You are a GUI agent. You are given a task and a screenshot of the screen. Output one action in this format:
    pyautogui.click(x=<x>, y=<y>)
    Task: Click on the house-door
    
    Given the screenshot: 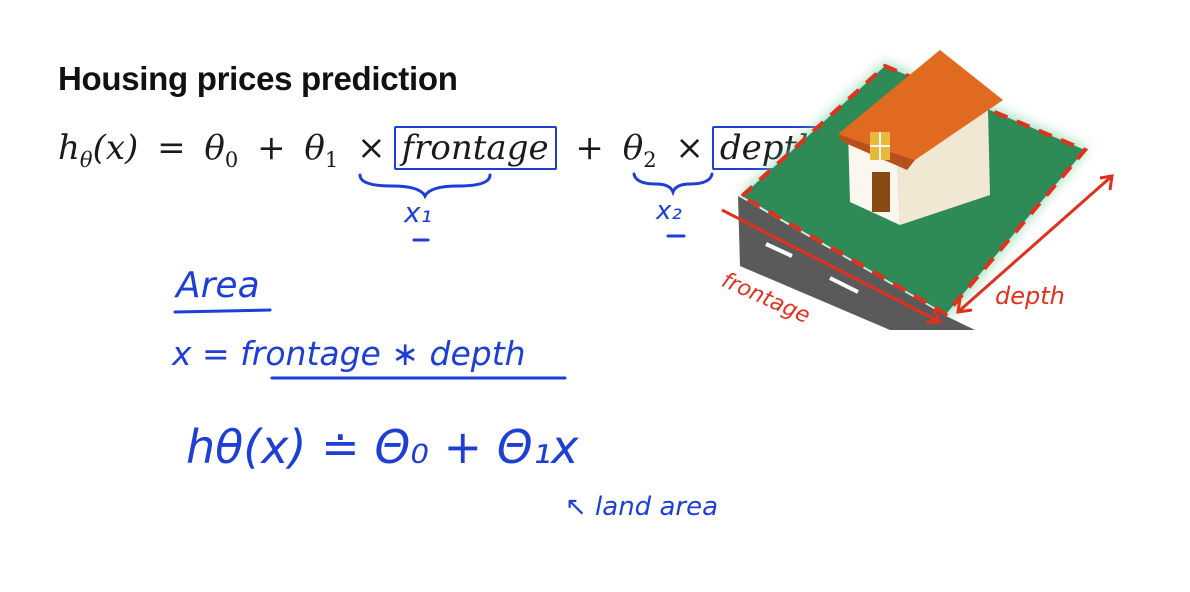 What is the action you would take?
    pyautogui.click(x=881, y=192)
    